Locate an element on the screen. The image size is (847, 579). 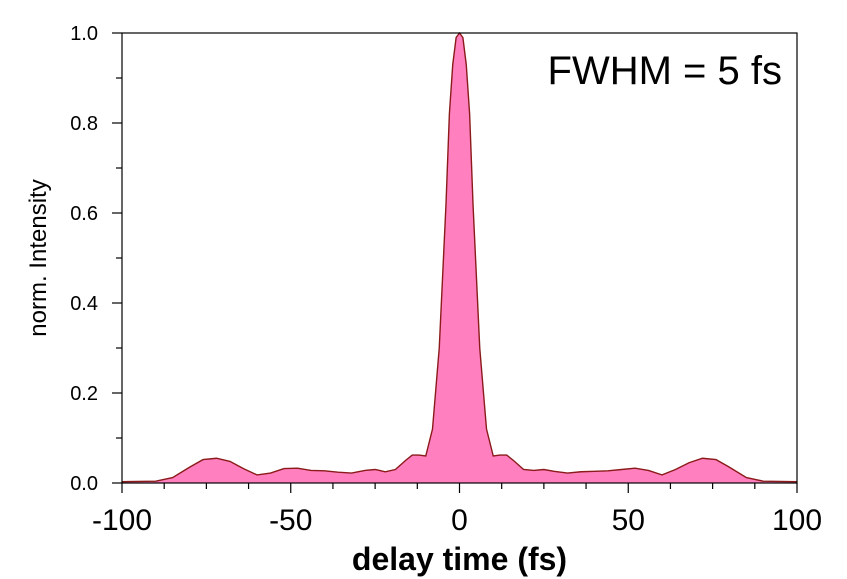
y-axis: 0.0 0.2 0.4 0.6 0.8 1.0 is located at coordinates (96, 259).